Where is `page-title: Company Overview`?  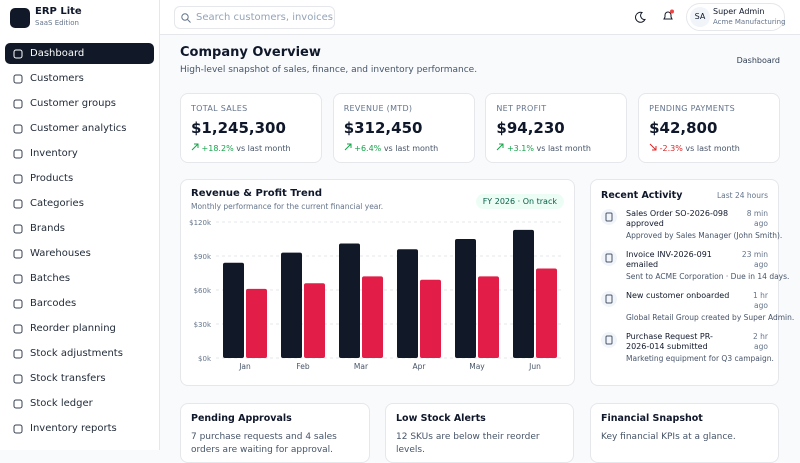 page-title: Company Overview is located at coordinates (250, 52).